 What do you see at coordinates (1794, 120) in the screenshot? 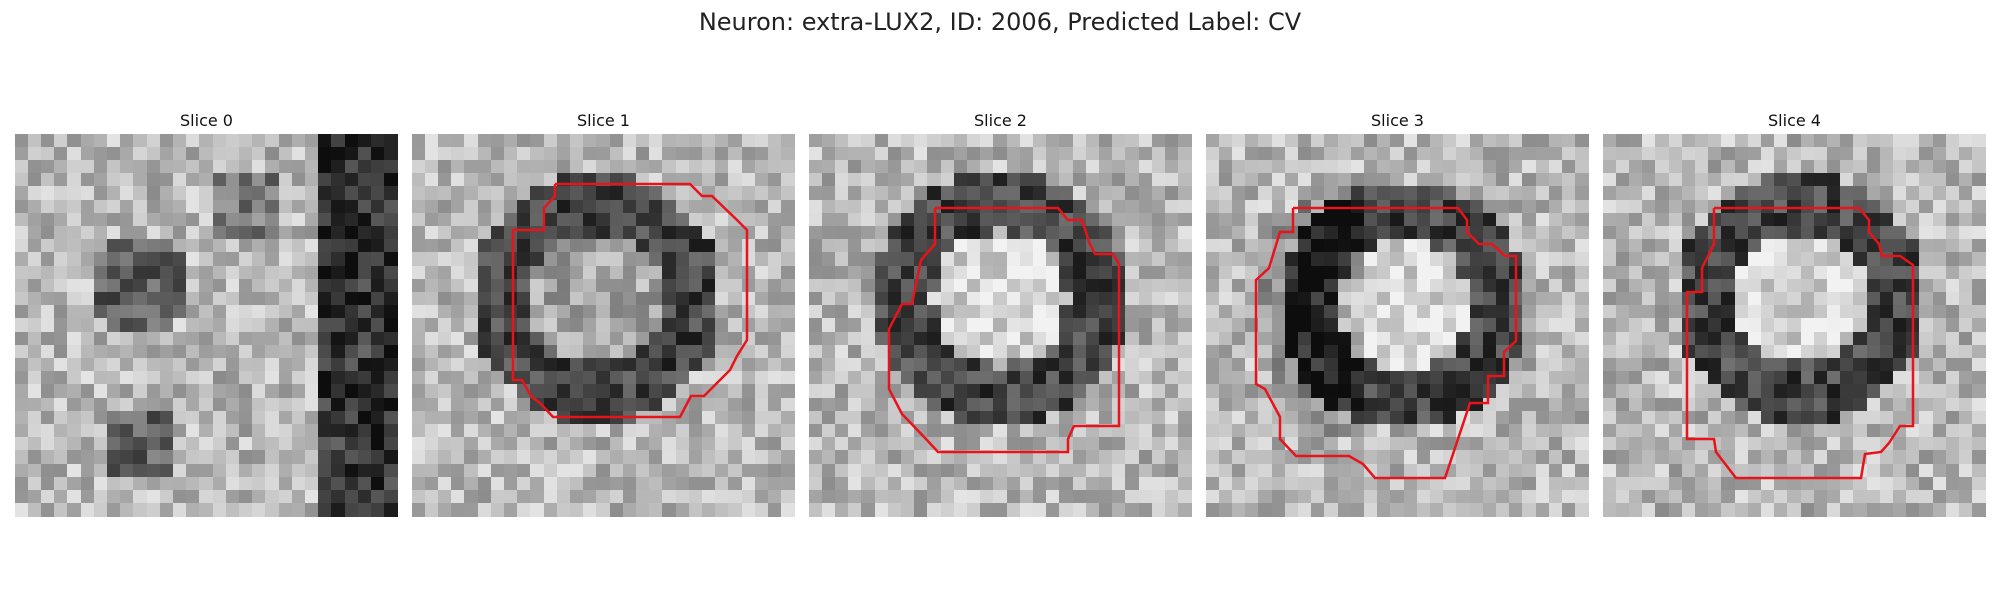
I see `panel-title: Slice 4` at bounding box center [1794, 120].